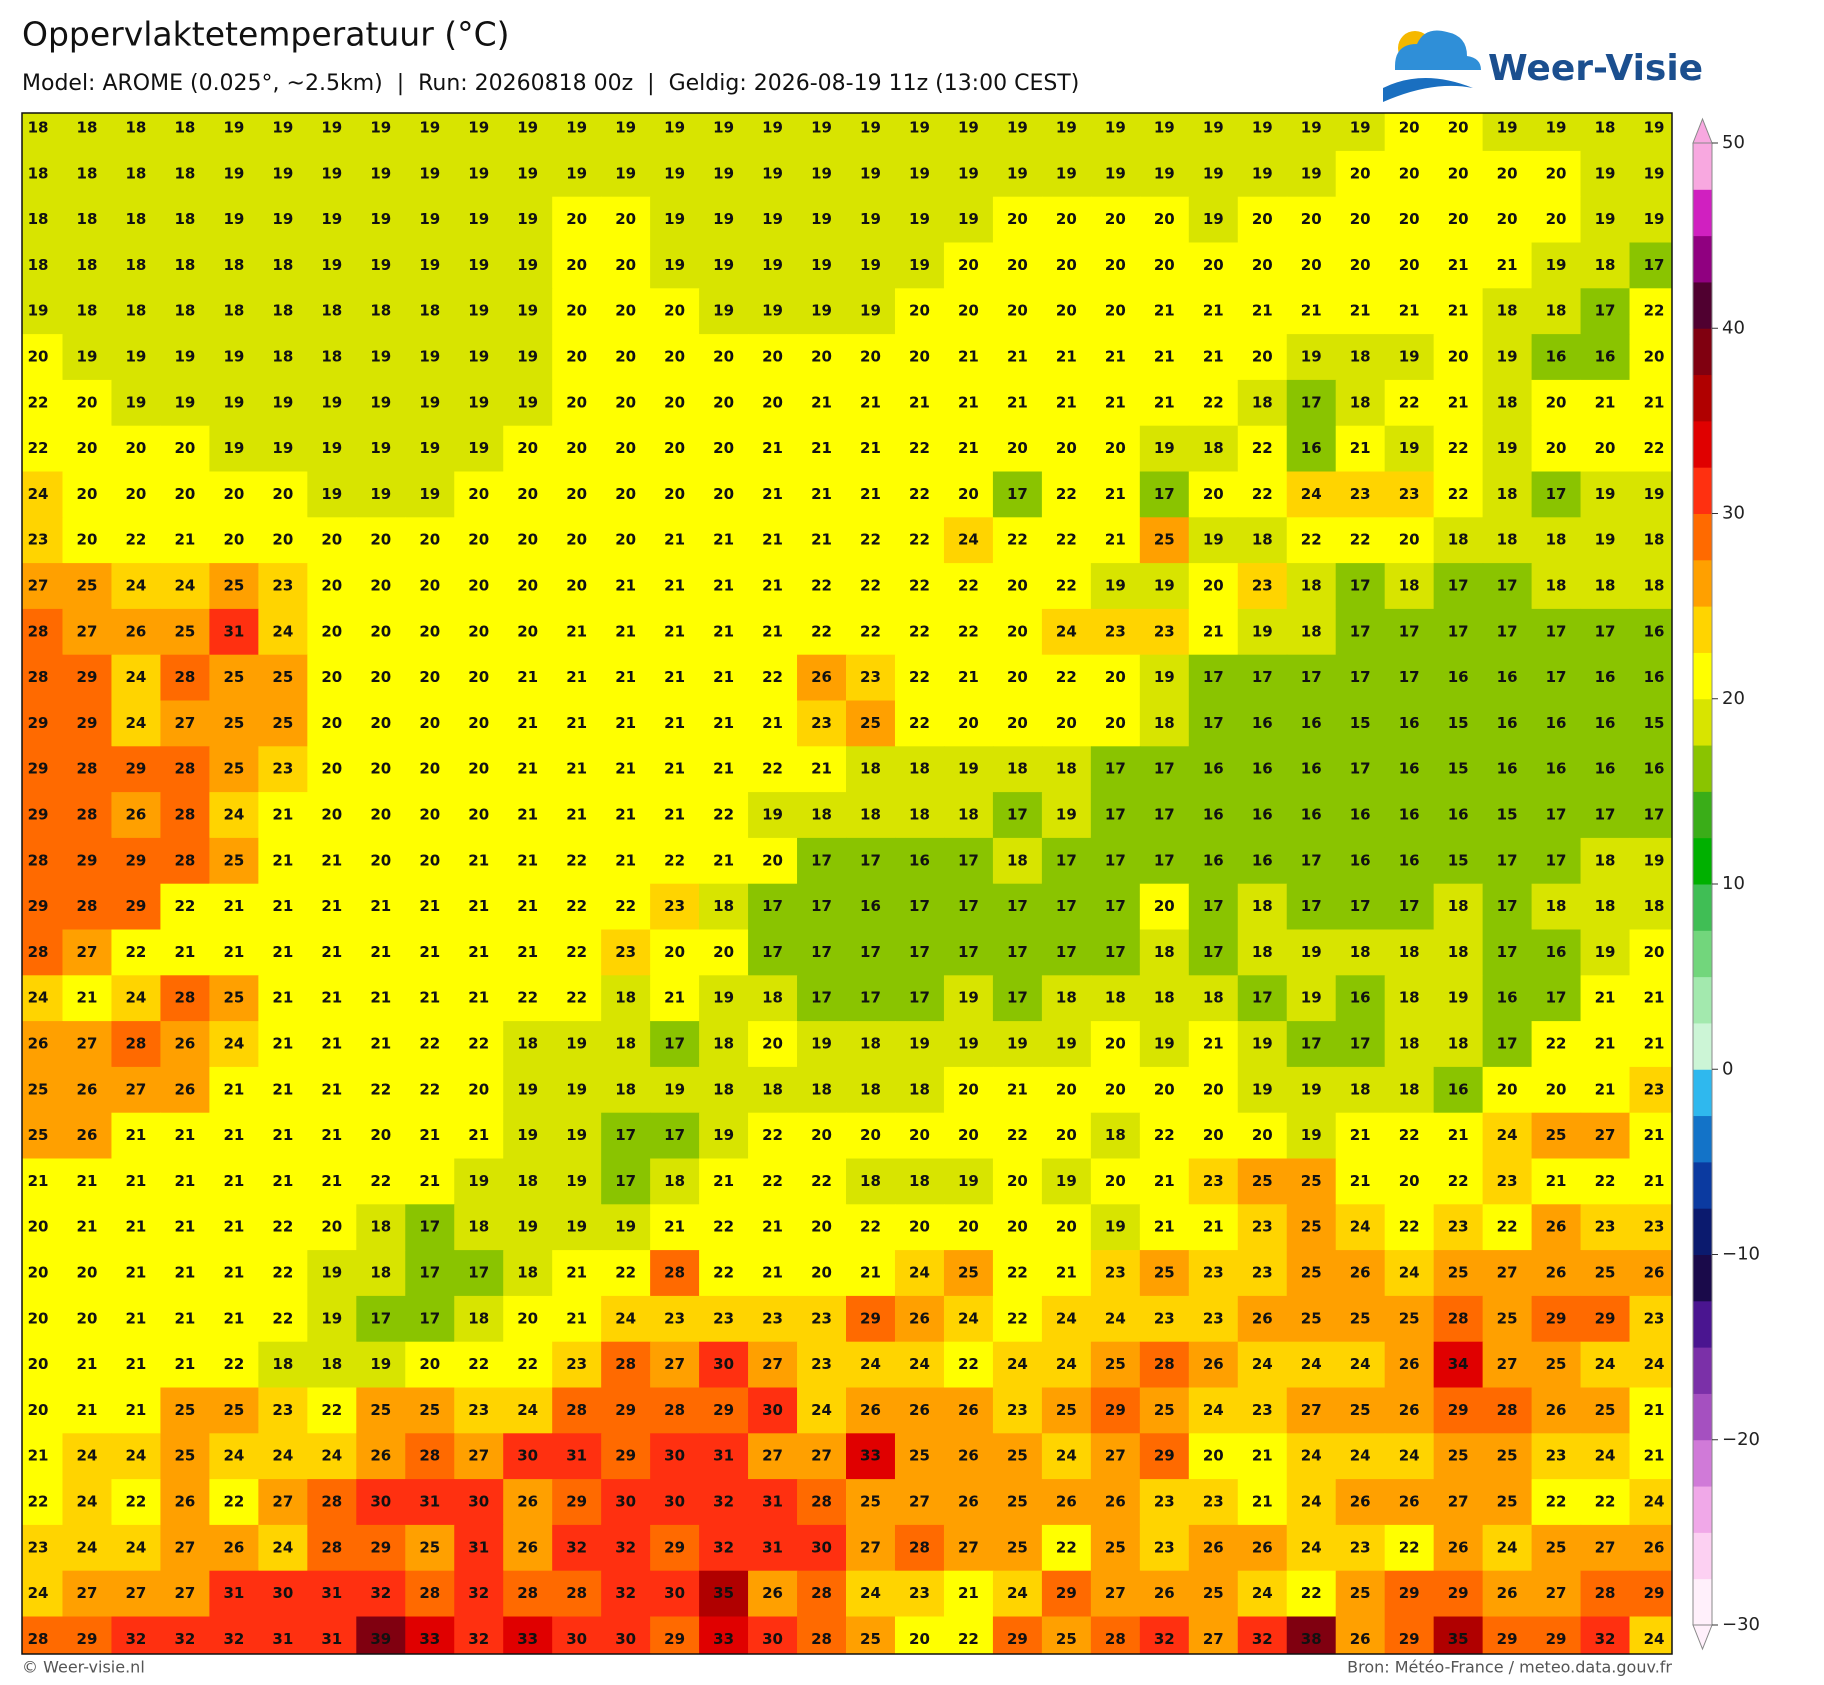 This screenshot has height=1685, width=1824. What do you see at coordinates (233, 631) in the screenshot?
I see `temperature-label: 31` at bounding box center [233, 631].